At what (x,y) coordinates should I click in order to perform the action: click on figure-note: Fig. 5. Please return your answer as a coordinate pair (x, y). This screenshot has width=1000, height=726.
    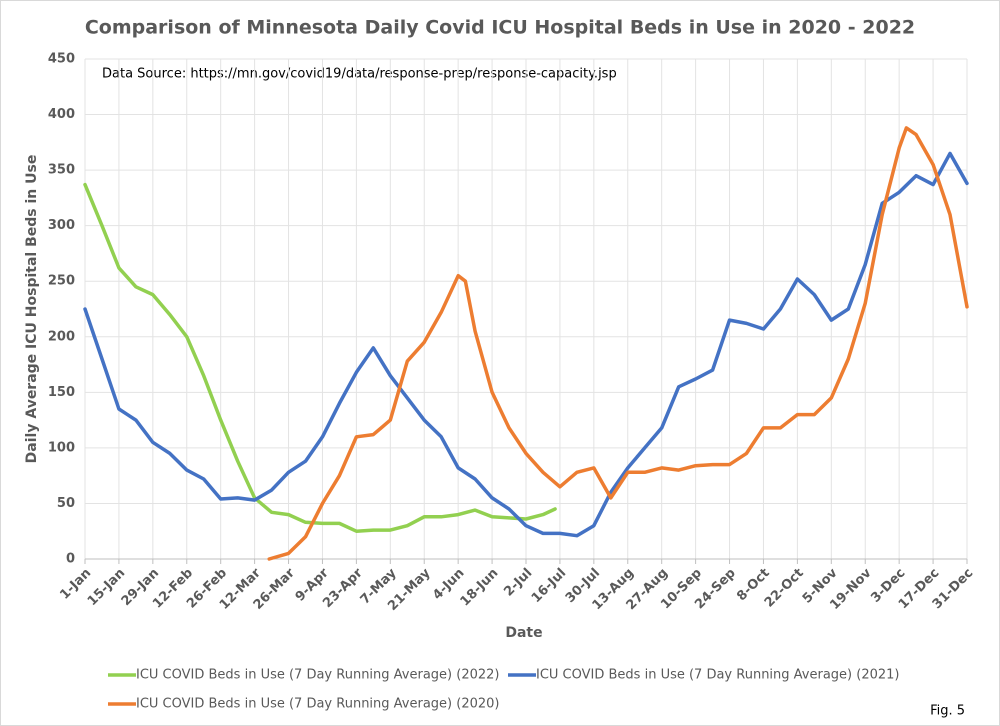
    Looking at the image, I should click on (947, 711).